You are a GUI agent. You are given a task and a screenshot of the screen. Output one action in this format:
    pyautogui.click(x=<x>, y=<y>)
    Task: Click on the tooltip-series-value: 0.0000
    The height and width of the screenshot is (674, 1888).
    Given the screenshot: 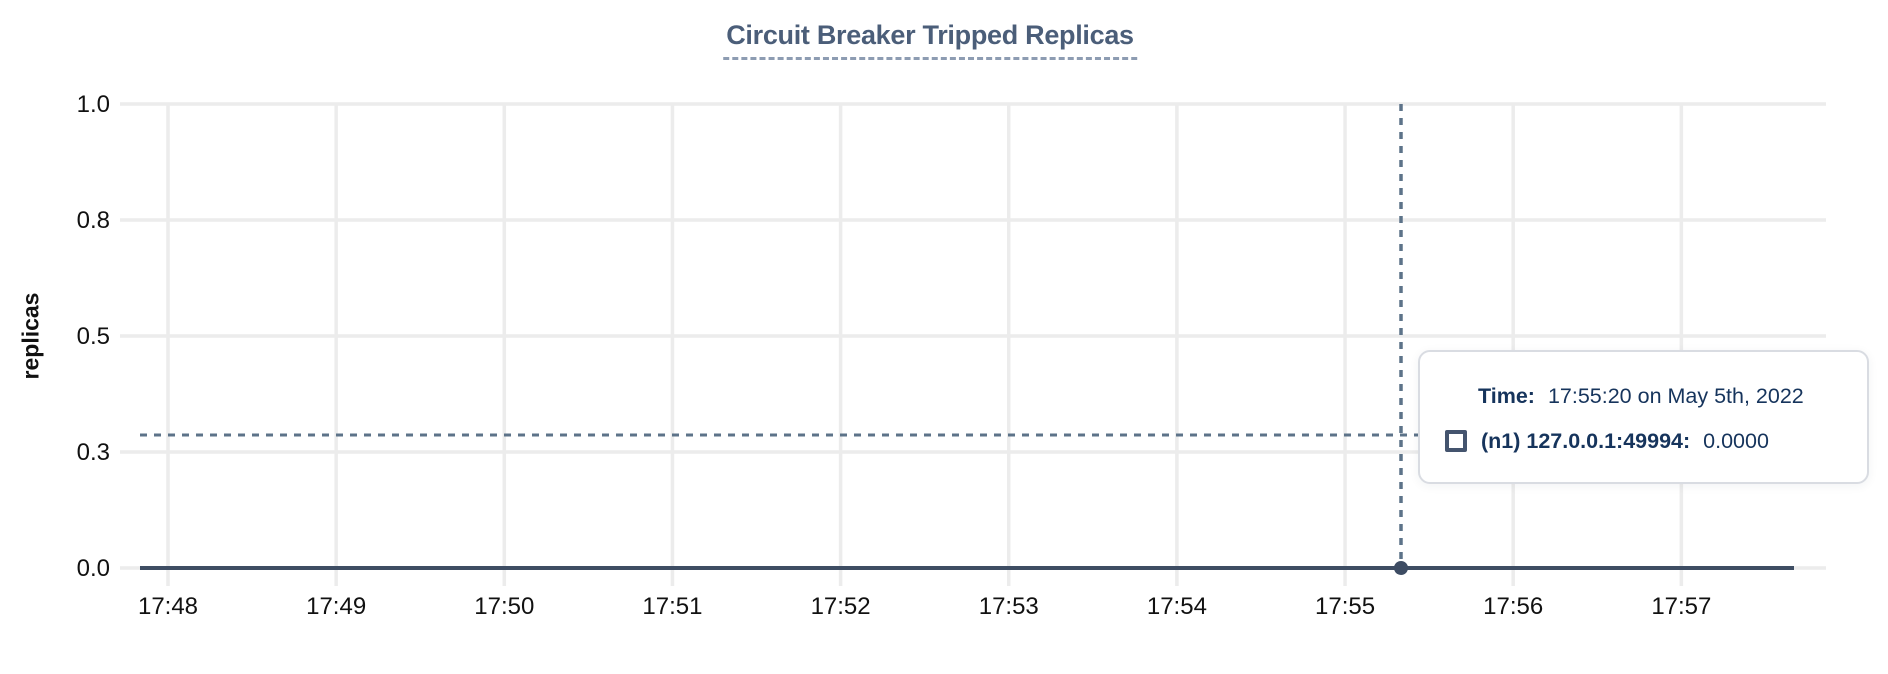 What is the action you would take?
    pyautogui.click(x=1736, y=440)
    